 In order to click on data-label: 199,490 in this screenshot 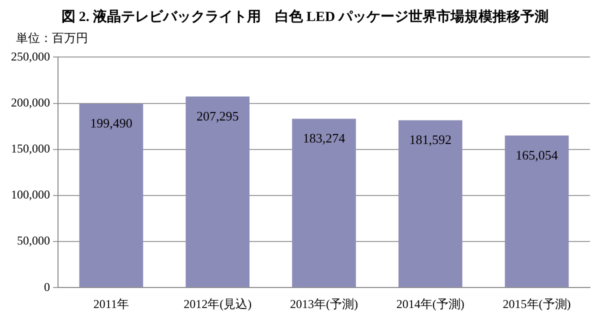, I will do `click(111, 123)`.